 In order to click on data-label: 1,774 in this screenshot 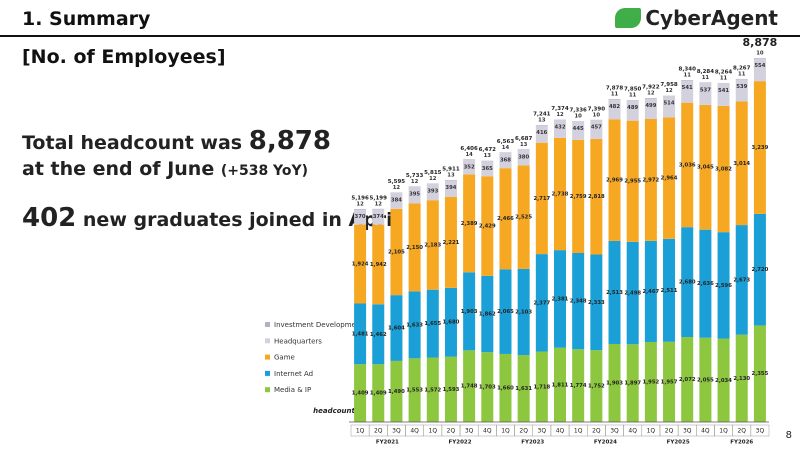, I will do `click(578, 386)`.